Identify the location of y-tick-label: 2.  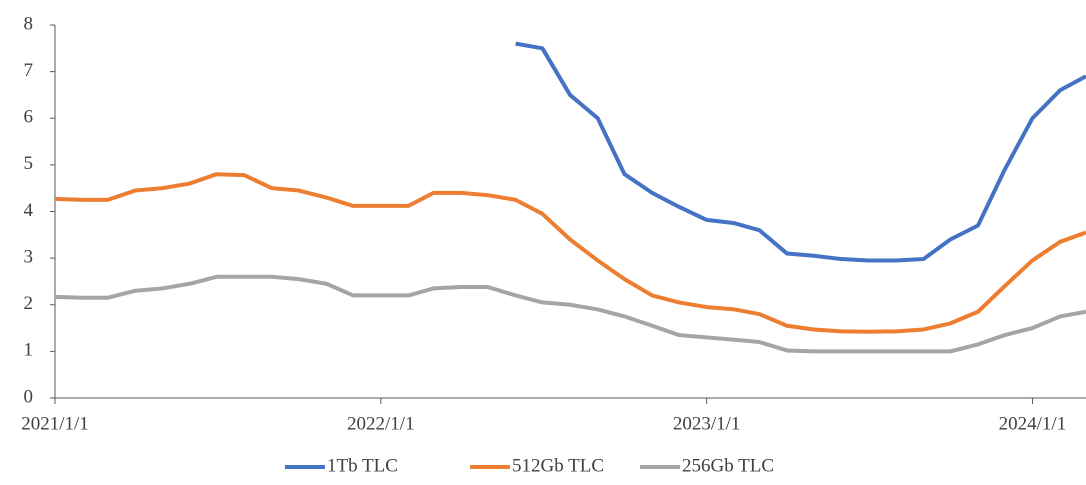
(29, 303).